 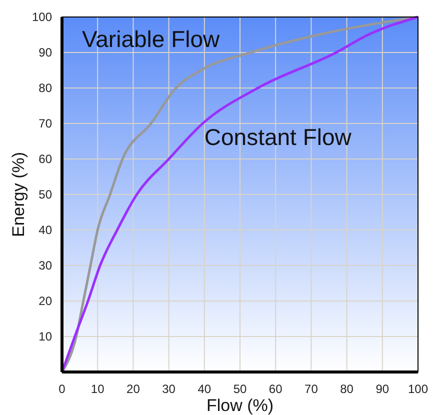 What do you see at coordinates (45, 88) in the screenshot?
I see `y-tick-label: 80` at bounding box center [45, 88].